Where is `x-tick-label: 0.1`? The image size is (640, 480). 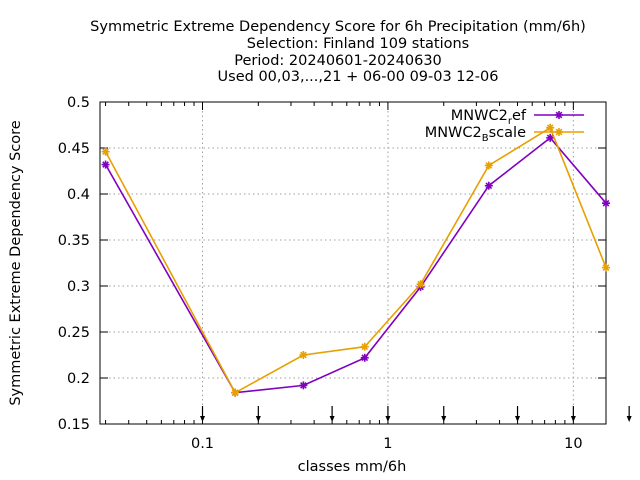
x-tick-label: 0.1 is located at coordinates (202, 444).